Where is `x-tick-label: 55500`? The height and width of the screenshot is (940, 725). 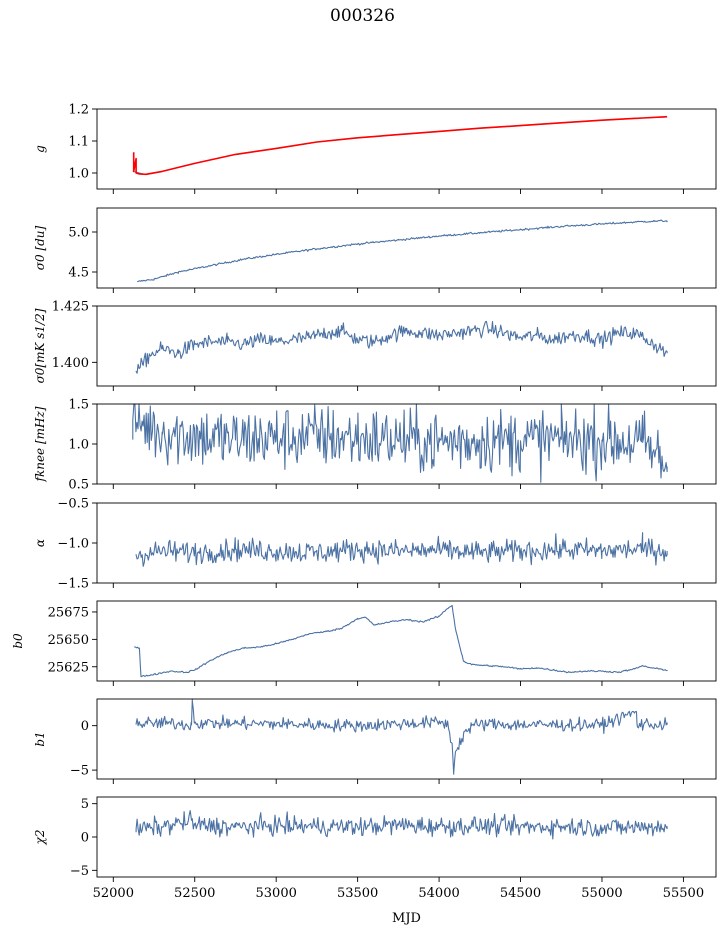
x-tick-label: 55500 is located at coordinates (683, 893).